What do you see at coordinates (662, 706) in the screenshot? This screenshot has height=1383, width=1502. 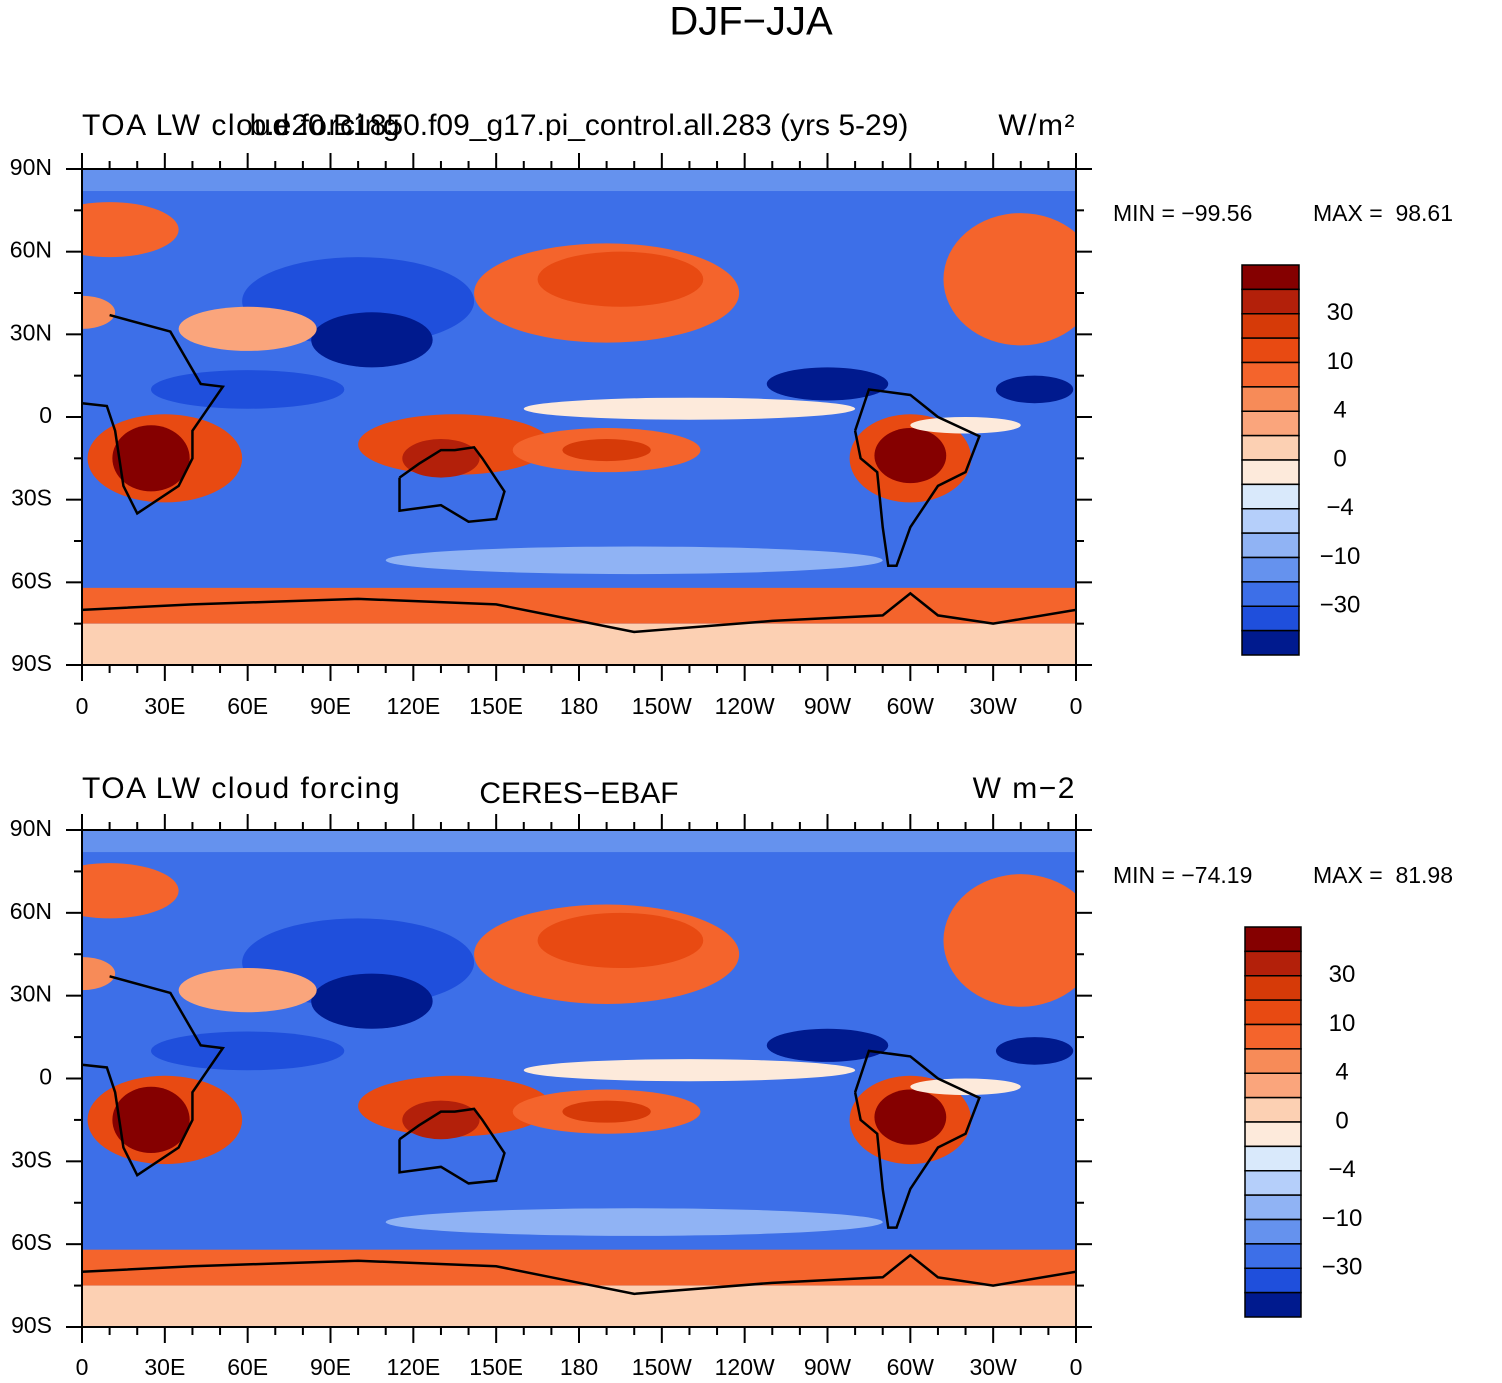 I see `lon-label: 150W` at bounding box center [662, 706].